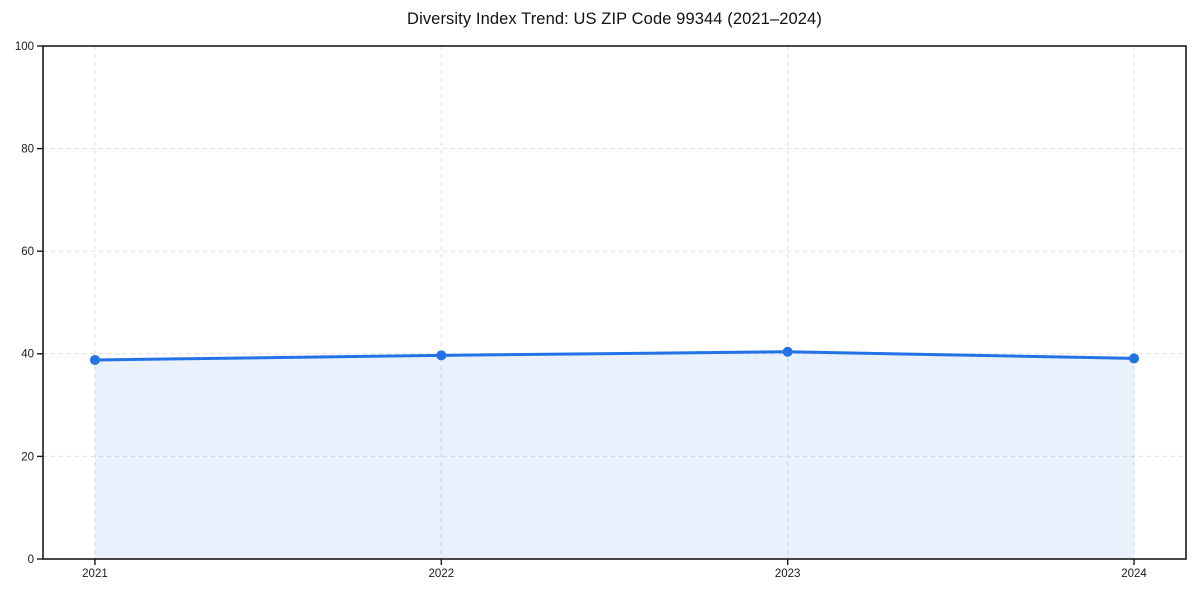 The height and width of the screenshot is (600, 1200). Describe the element at coordinates (94, 359) in the screenshot. I see `data-point-2021` at that location.